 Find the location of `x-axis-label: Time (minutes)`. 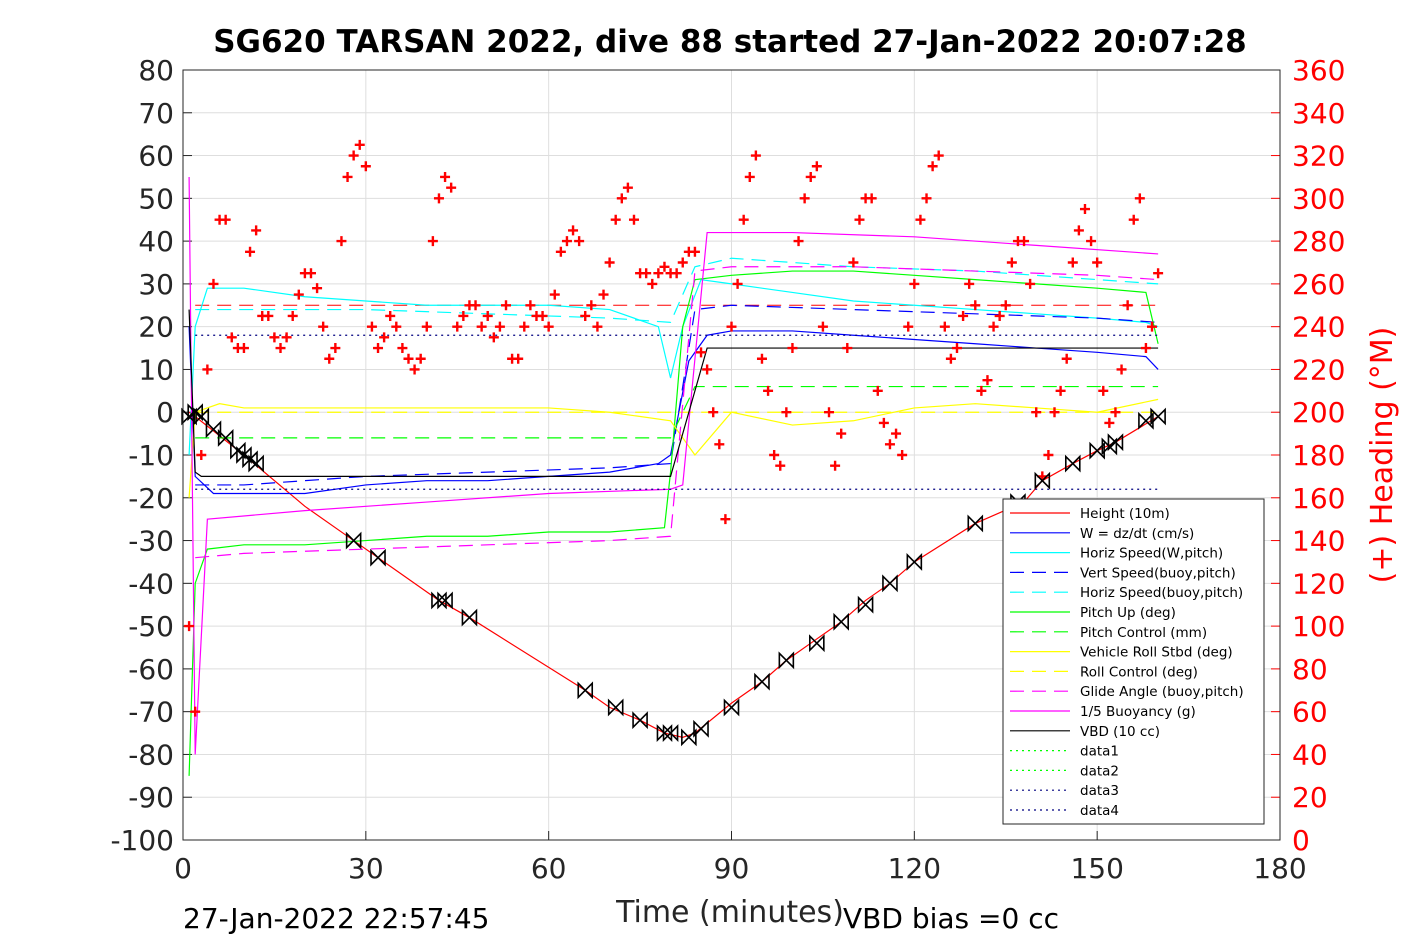

x-axis-label: Time (minutes) is located at coordinates (729, 912).